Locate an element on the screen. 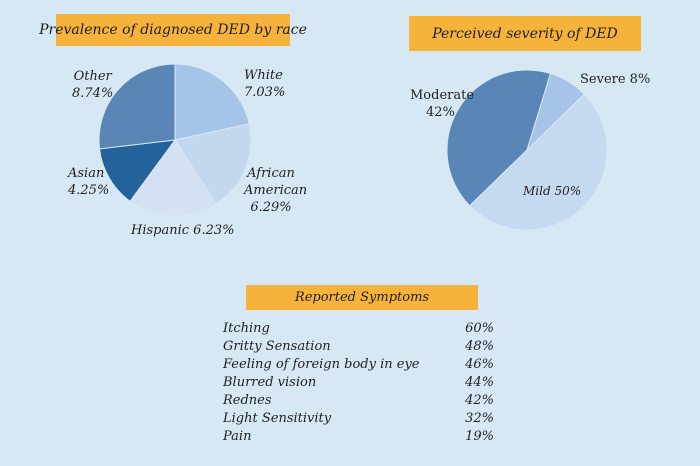 This screenshot has height=466, width=700. label-hispanic: Hispanic 6.23% is located at coordinates (183, 230).